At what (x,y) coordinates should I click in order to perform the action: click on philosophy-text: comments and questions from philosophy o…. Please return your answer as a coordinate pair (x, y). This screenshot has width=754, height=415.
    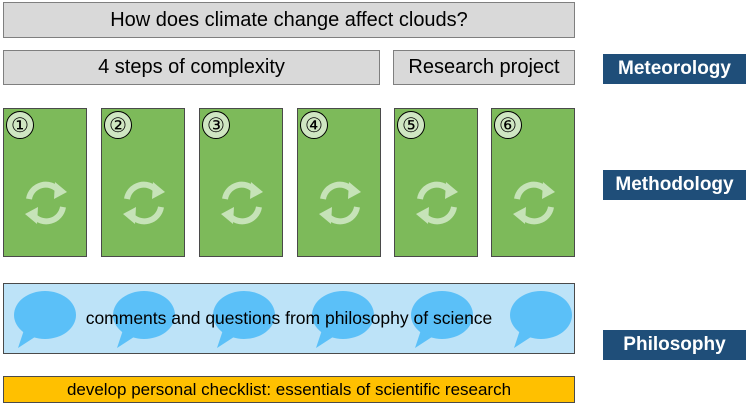
    Looking at the image, I should click on (289, 318).